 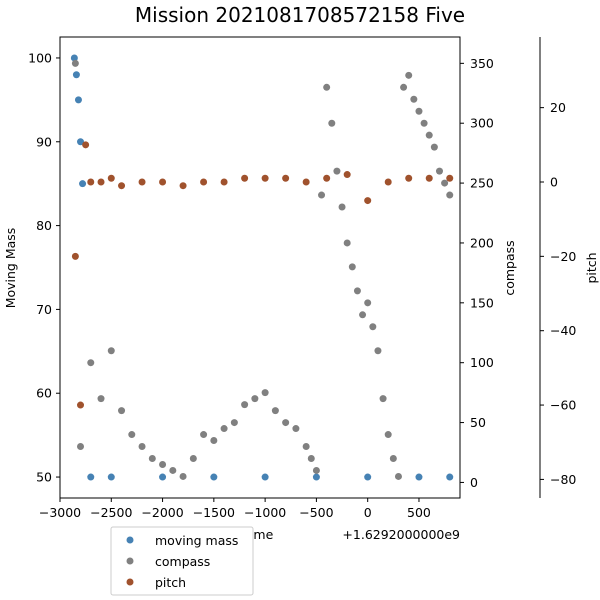 I want to click on x-tick-label: 0, so click(x=368, y=512).